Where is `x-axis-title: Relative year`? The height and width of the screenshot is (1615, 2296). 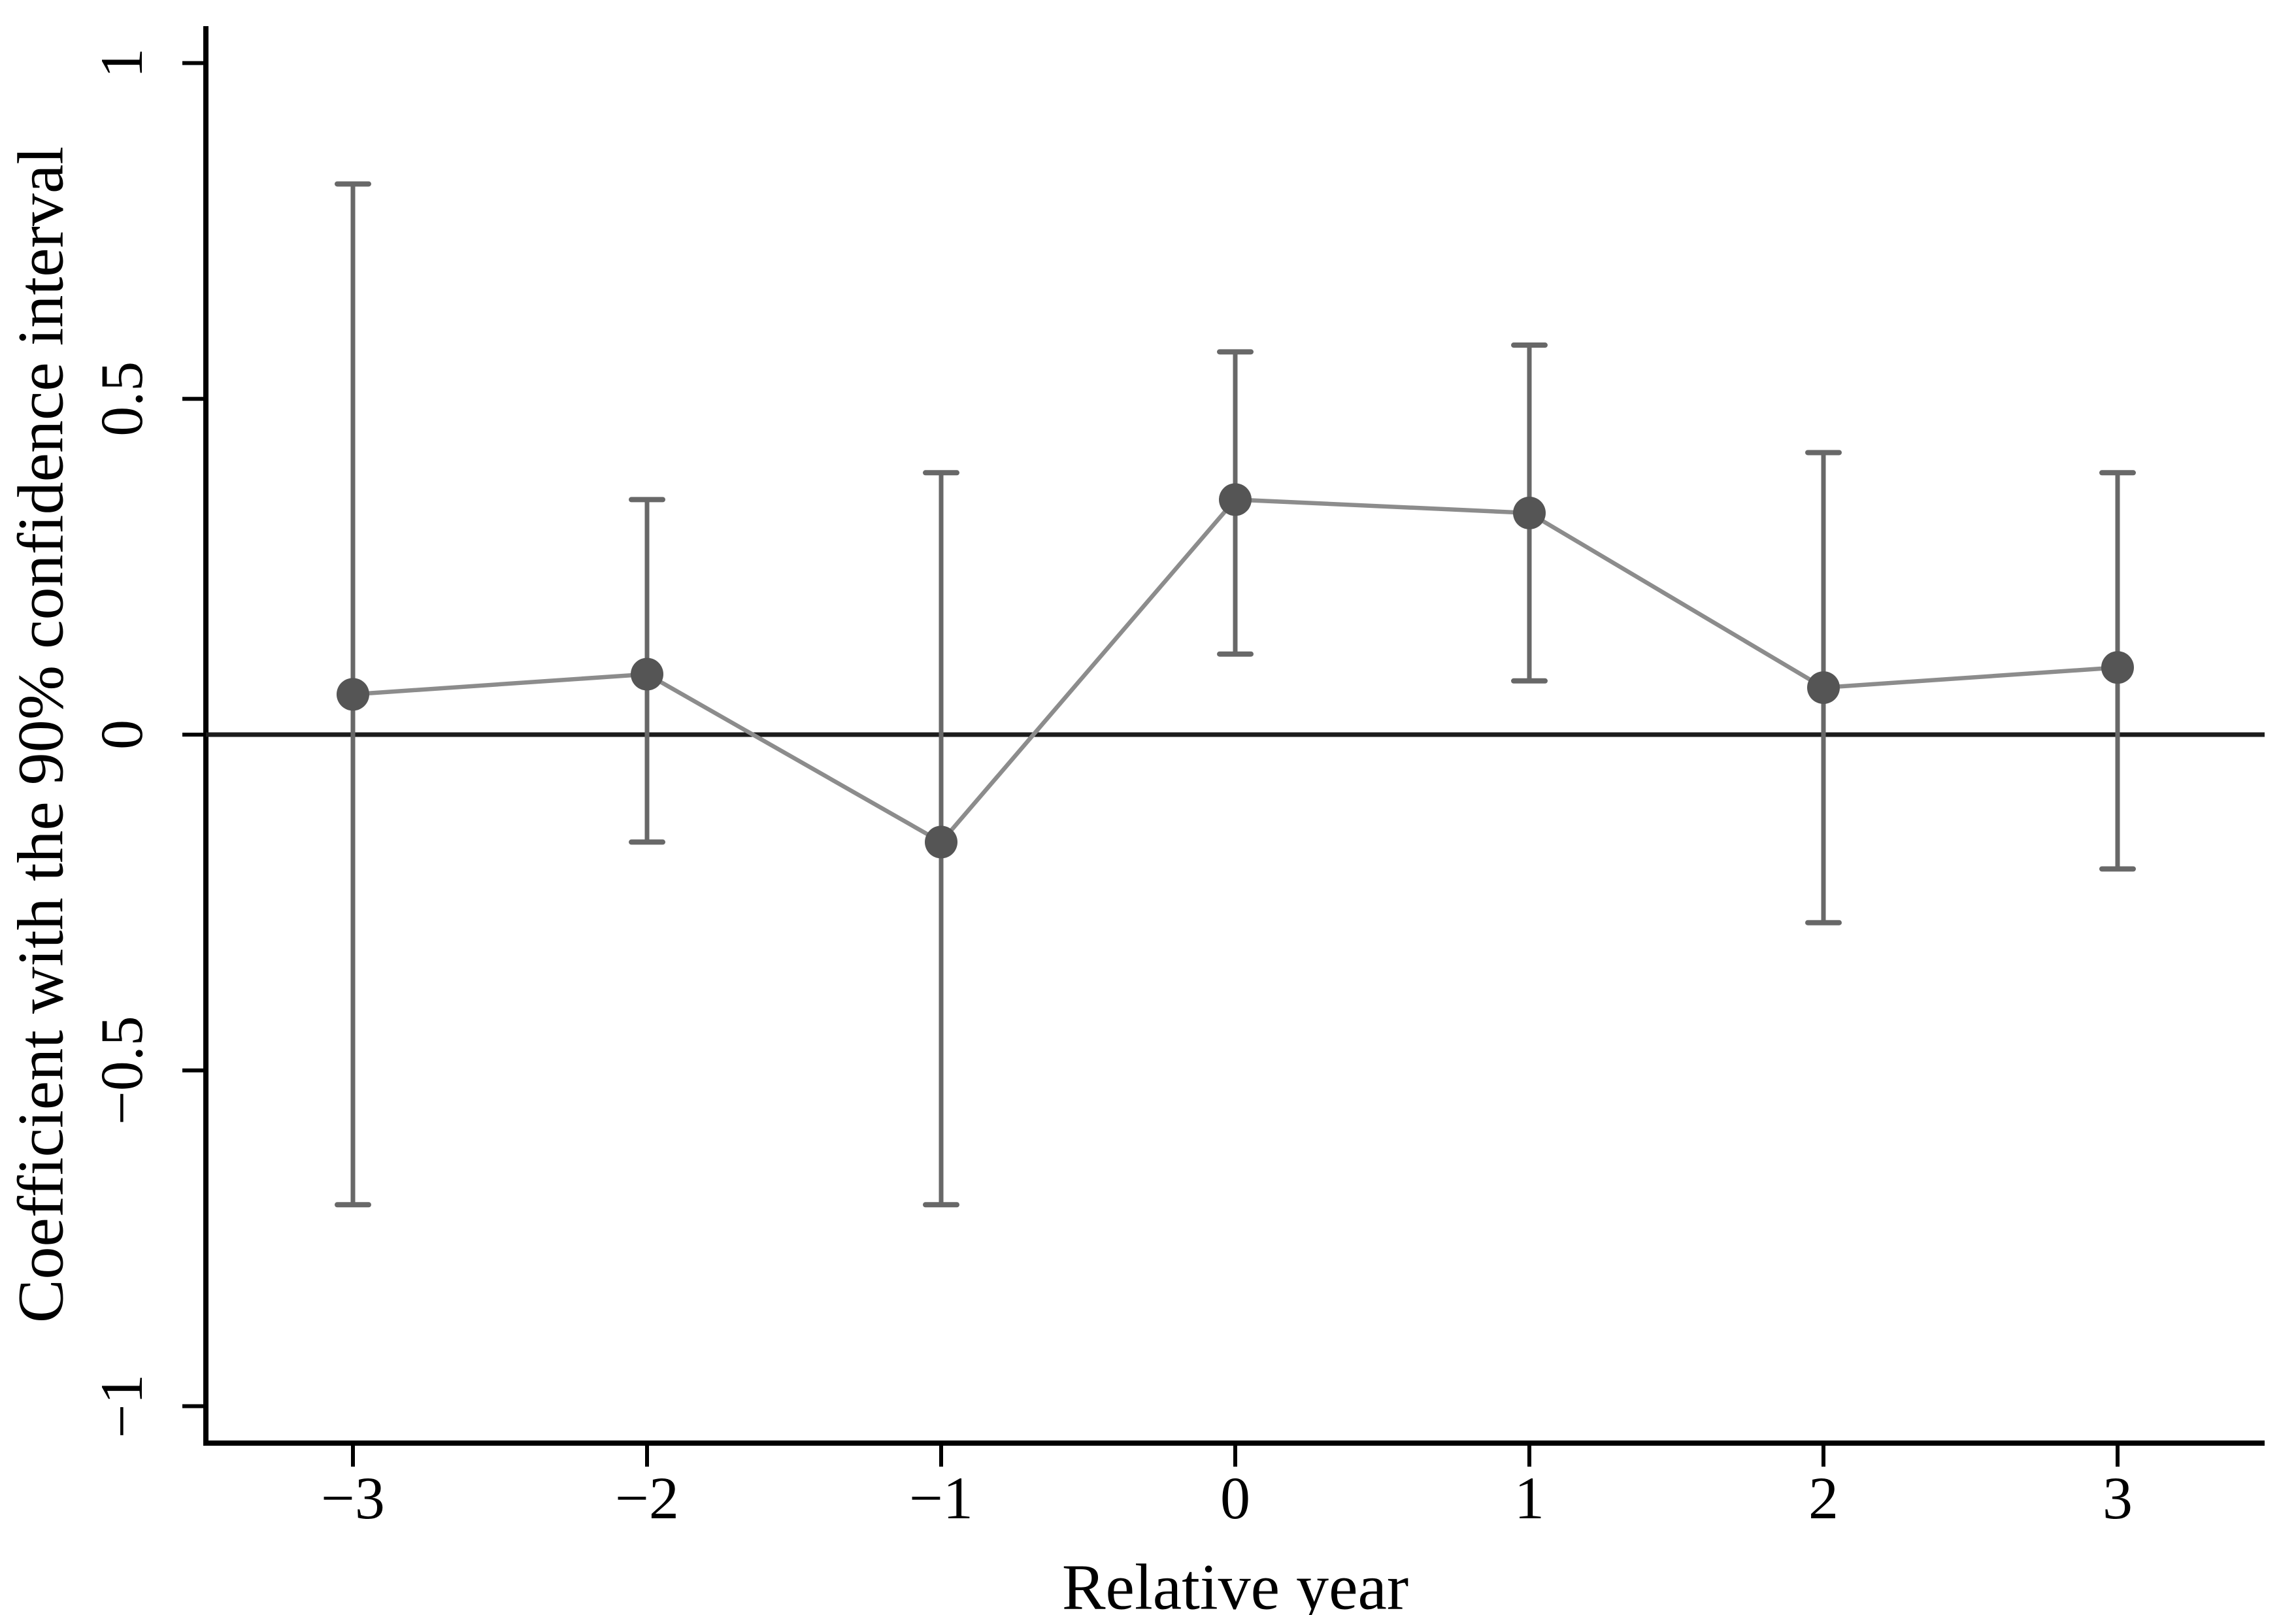 x-axis-title: Relative year is located at coordinates (1235, 1583).